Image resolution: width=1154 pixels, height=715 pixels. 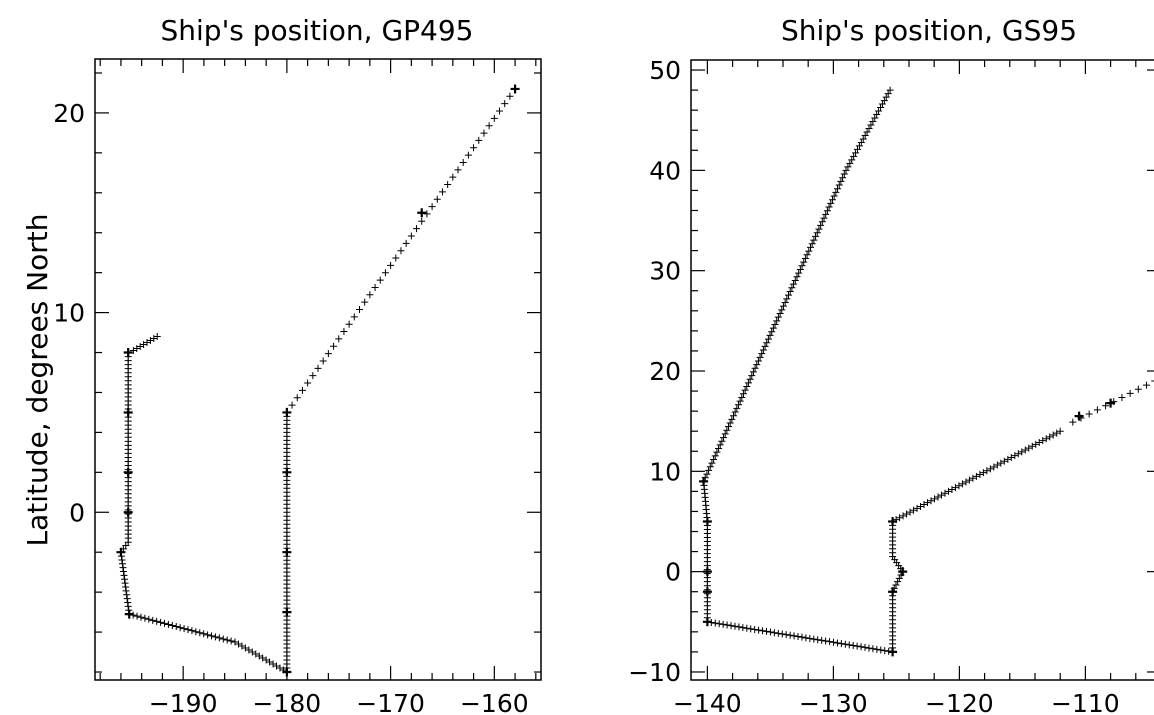 What do you see at coordinates (833, 702) in the screenshot?
I see `x-tick-label: −130` at bounding box center [833, 702].